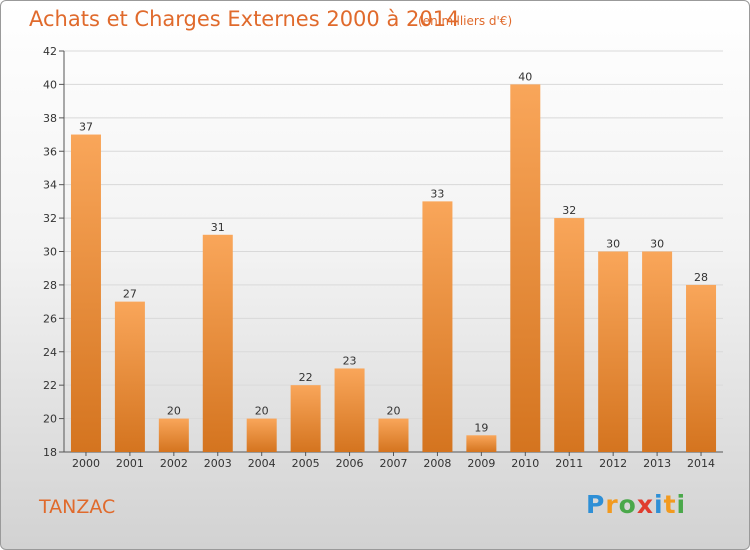  I want to click on x-tick-label: 2009, so click(481, 463).